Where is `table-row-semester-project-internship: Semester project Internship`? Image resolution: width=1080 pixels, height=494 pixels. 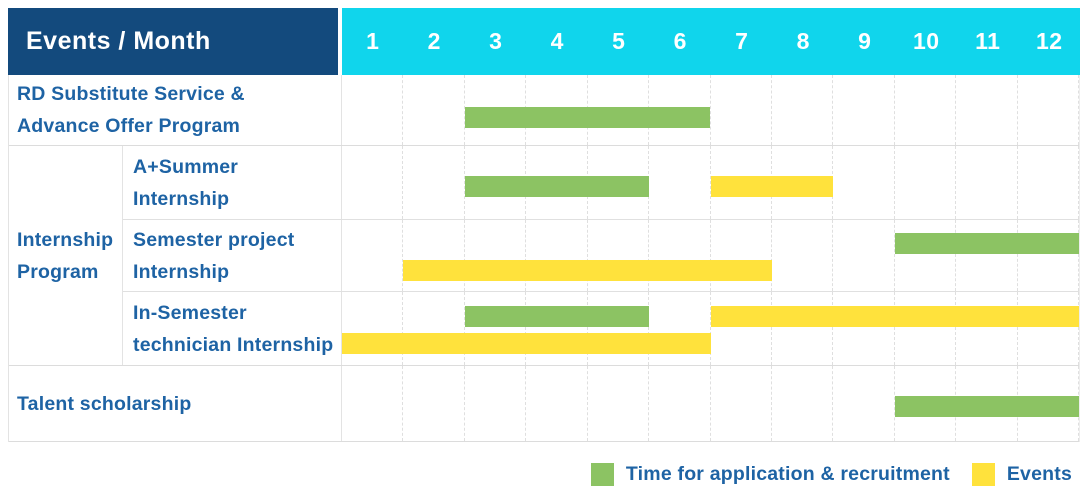
table-row-semester-project-internship: Semester project Internship is located at coordinates (601, 256).